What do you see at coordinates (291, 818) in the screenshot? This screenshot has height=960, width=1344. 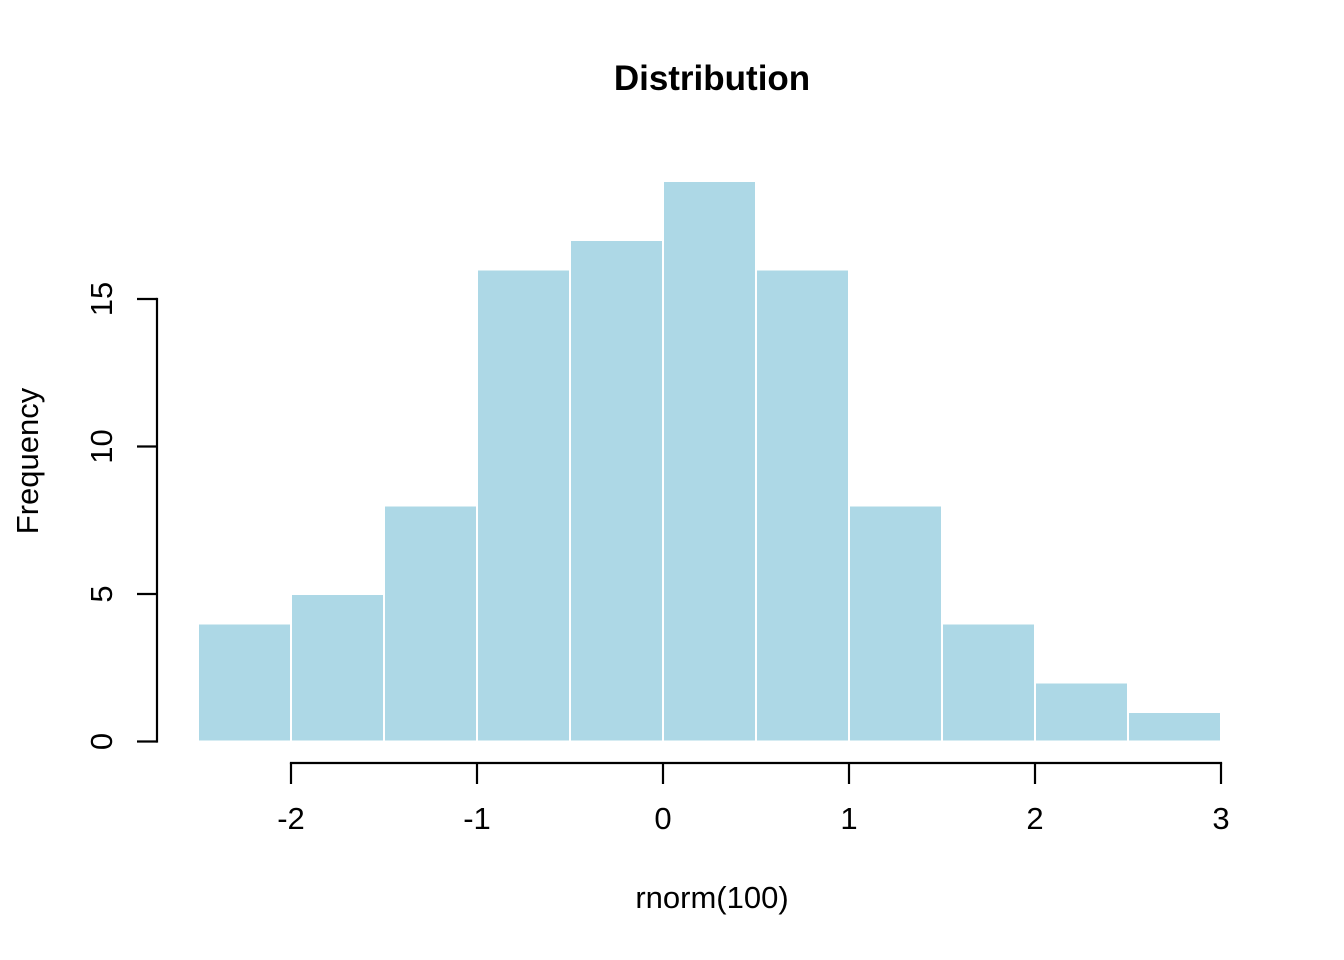 I see `x-tick-label: -2` at bounding box center [291, 818].